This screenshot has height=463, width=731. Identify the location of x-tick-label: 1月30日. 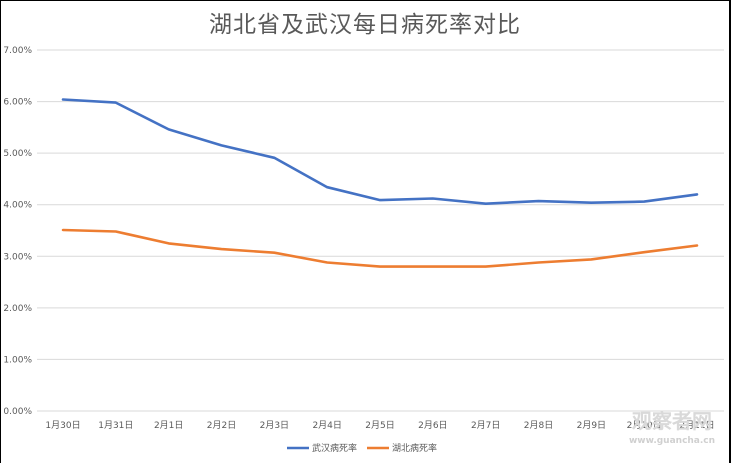
(62, 425).